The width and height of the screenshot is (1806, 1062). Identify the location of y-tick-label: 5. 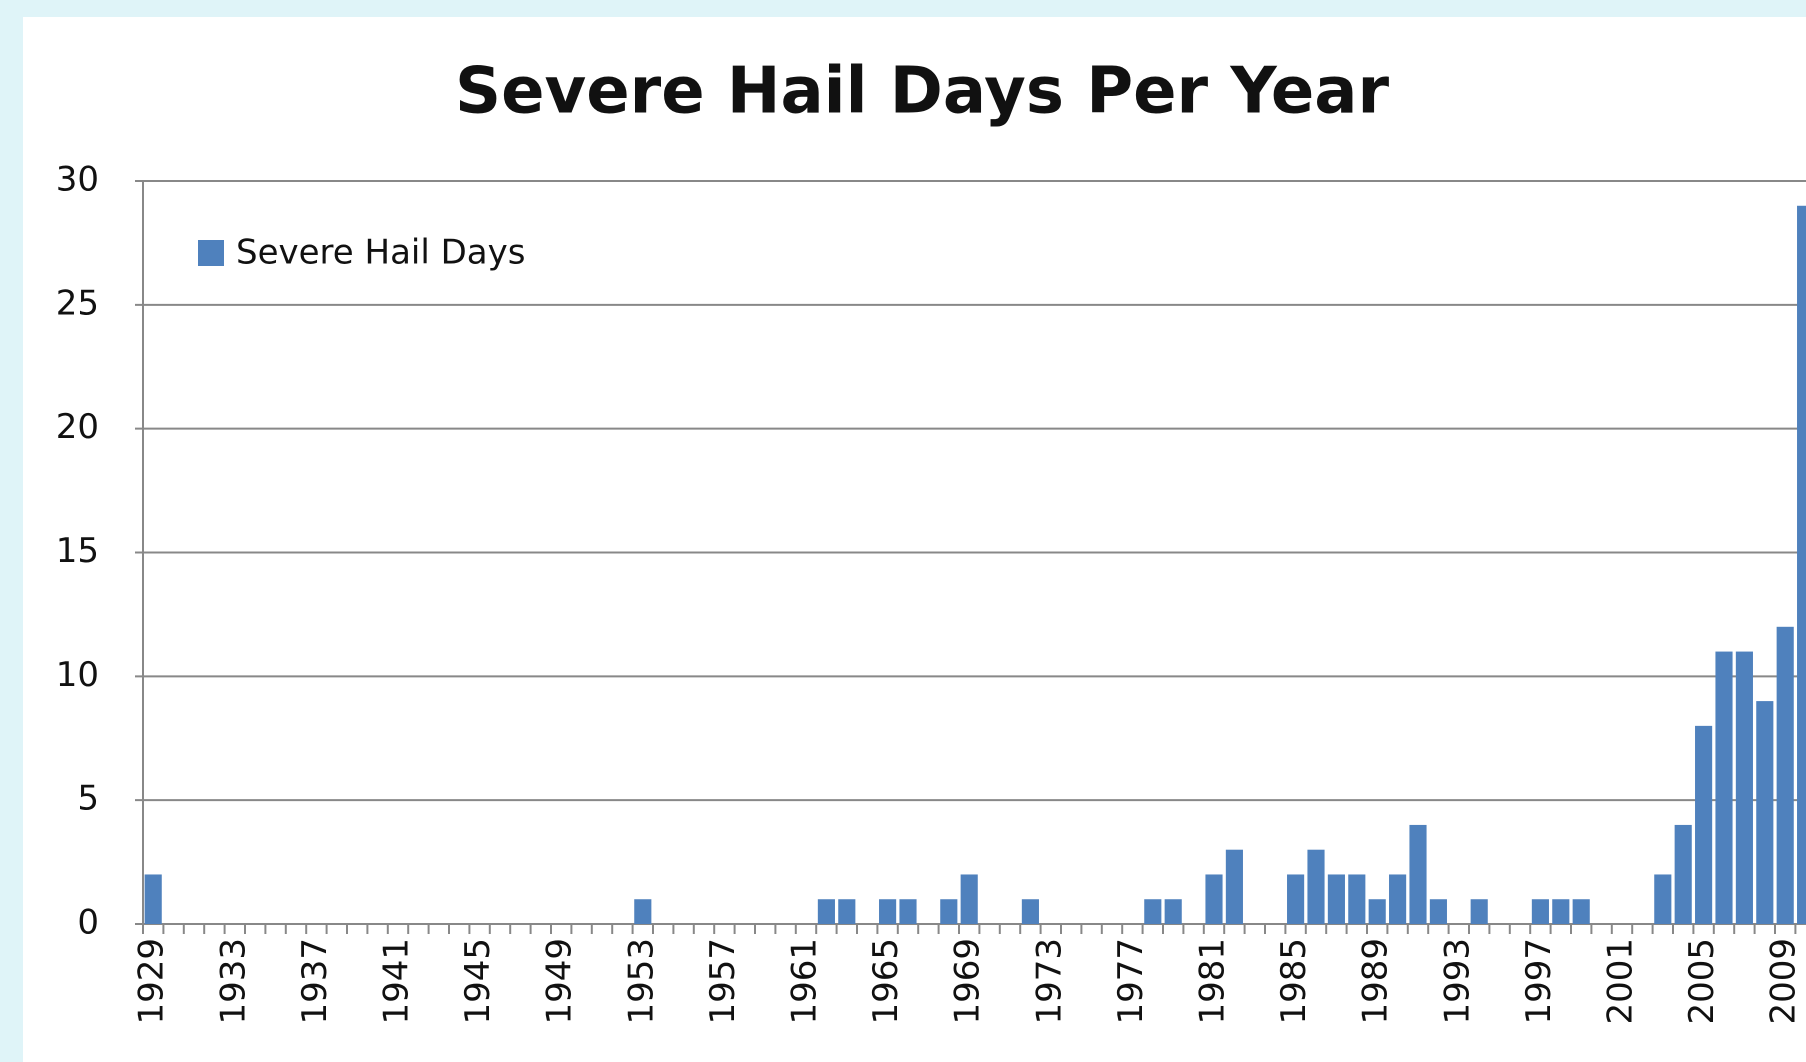
(88, 799).